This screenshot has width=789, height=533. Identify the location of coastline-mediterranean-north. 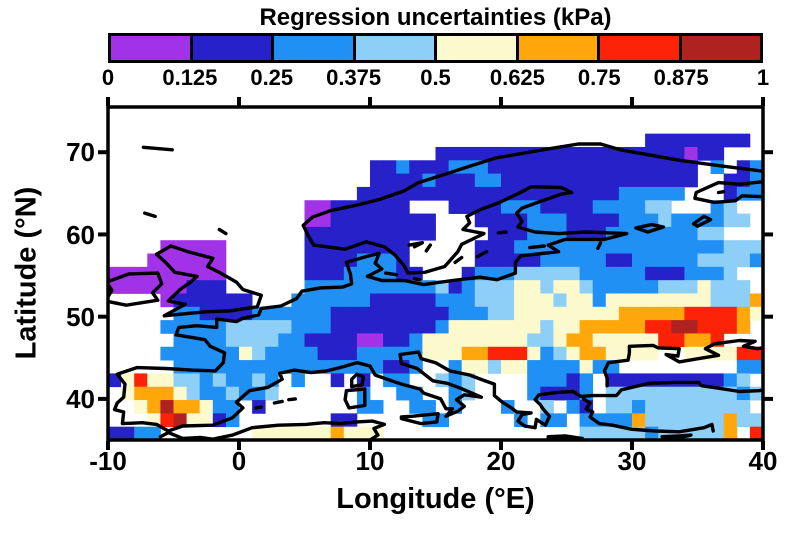
(464, 391).